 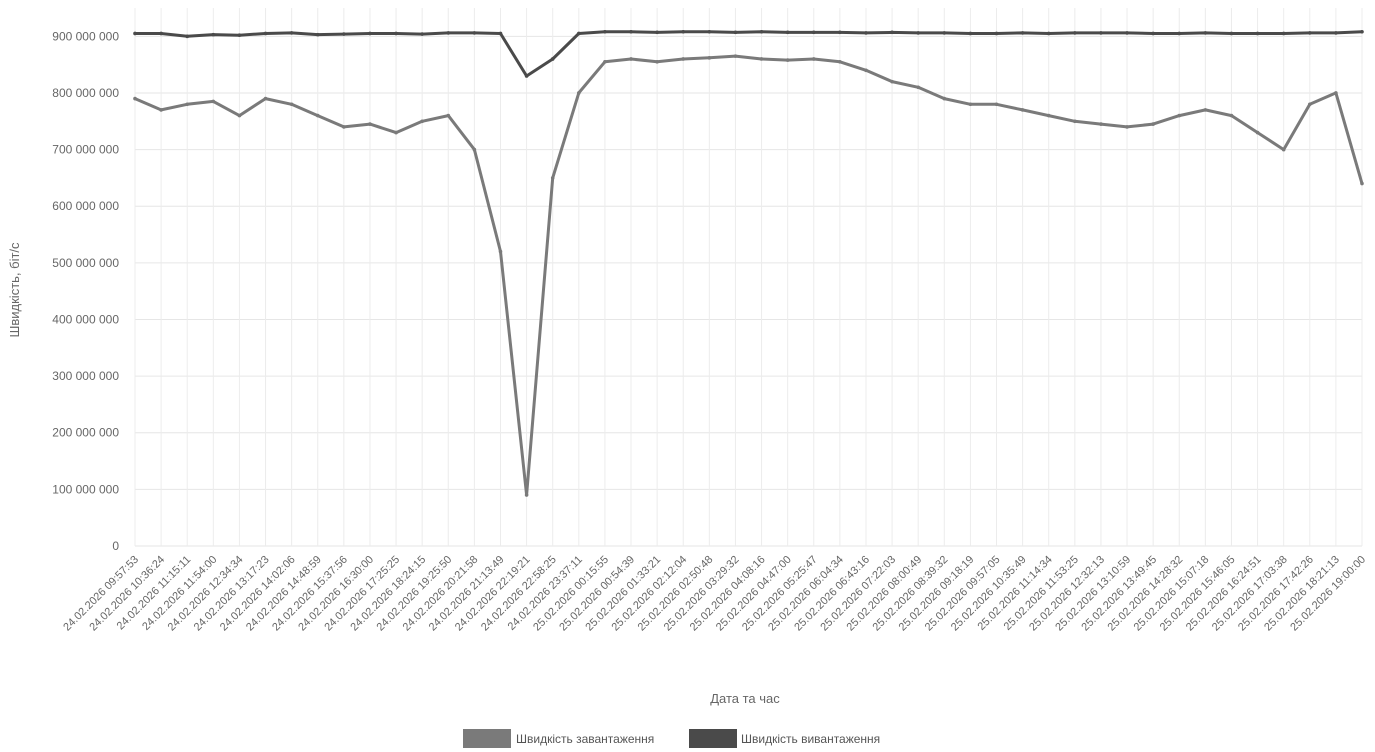 What do you see at coordinates (585, 739) in the screenshot?
I see `legend-label: Швидкість завантаження` at bounding box center [585, 739].